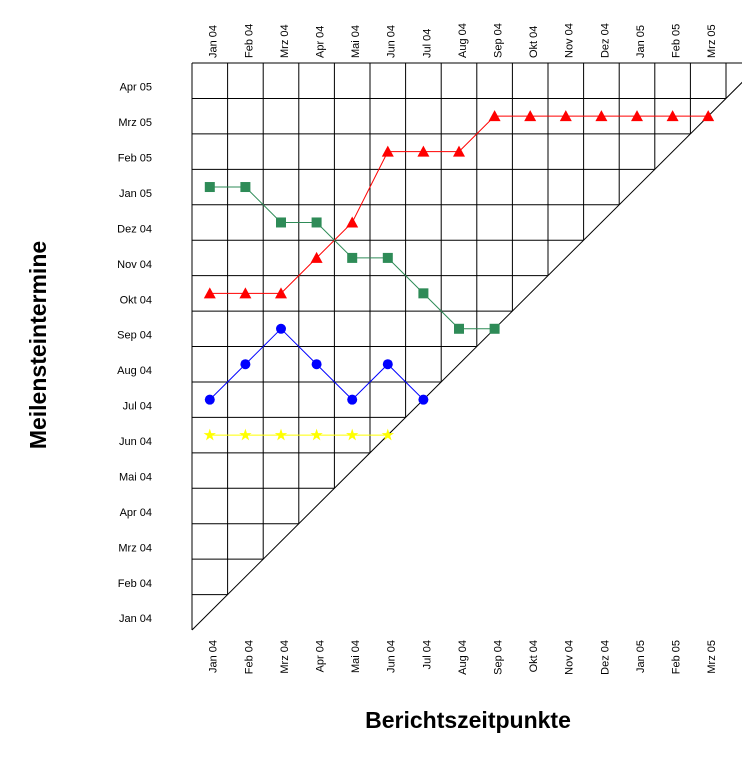  Describe the element at coordinates (641, 41) in the screenshot. I see `x-tick-label-top: Jan 05` at that location.